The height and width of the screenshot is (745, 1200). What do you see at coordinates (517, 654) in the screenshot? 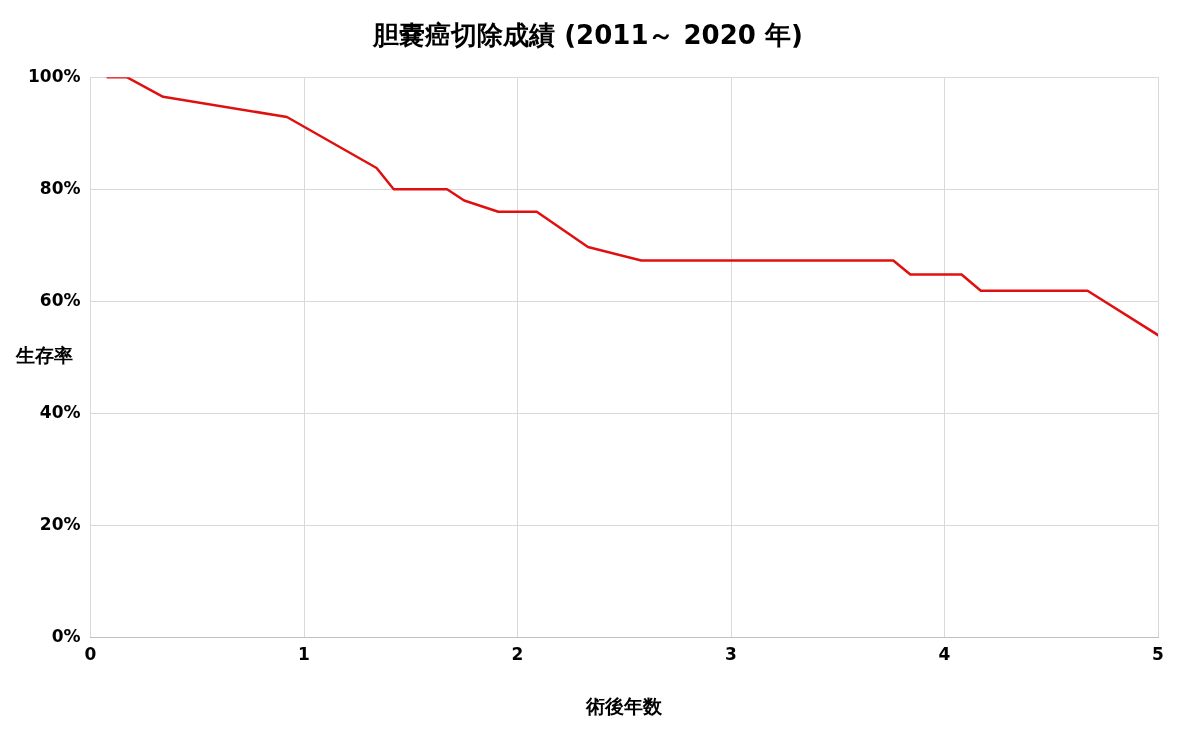
I see `x-tick-label: 2` at bounding box center [517, 654].